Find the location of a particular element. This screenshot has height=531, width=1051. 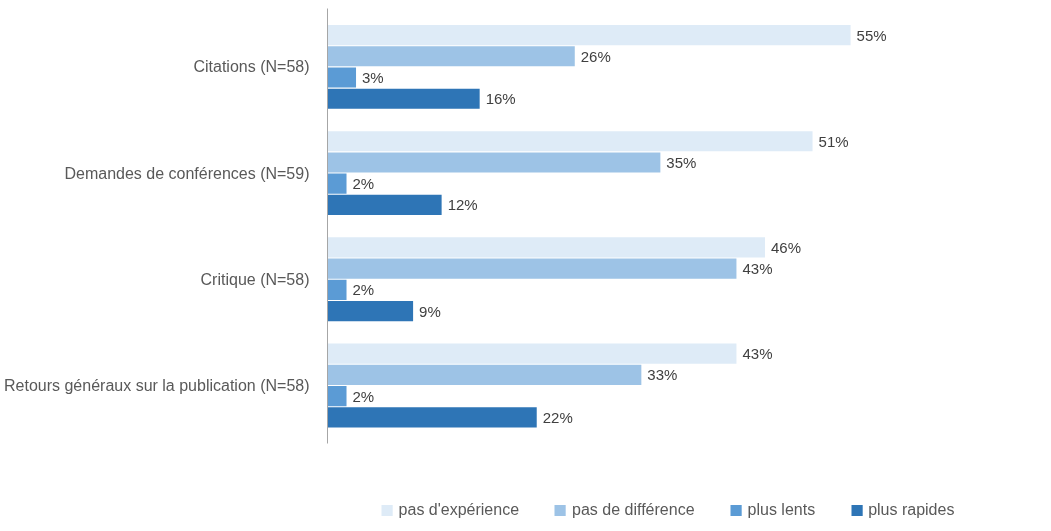

legend-label: plus rapides is located at coordinates (911, 510).